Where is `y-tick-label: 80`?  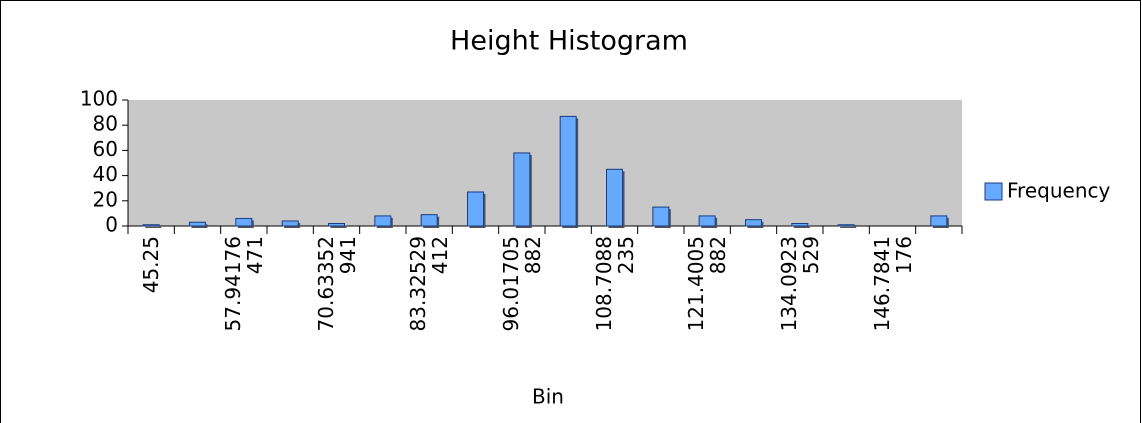
y-tick-label: 80 is located at coordinates (105, 124).